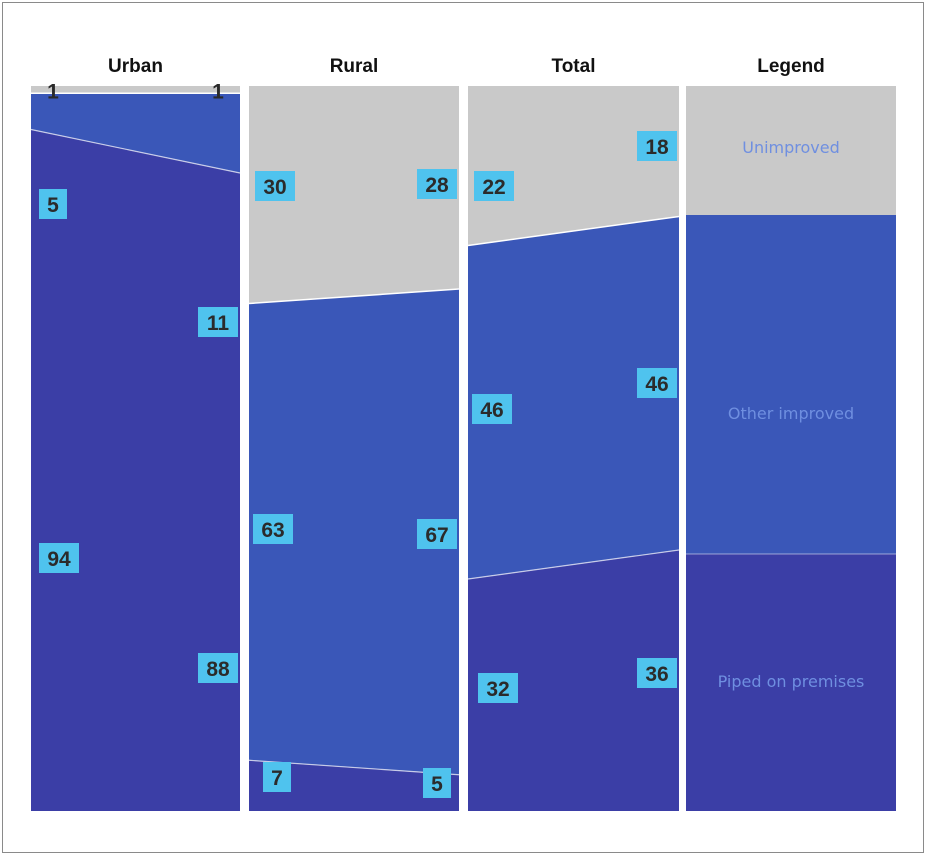 The image size is (926, 855). I want to click on total-panel-title: Total, so click(574, 66).